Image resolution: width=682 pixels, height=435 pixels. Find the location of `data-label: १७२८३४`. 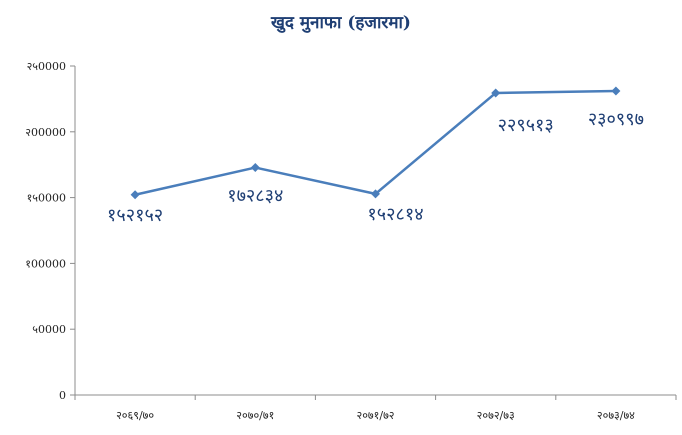

data-label: १७२८३४ is located at coordinates (255, 196).